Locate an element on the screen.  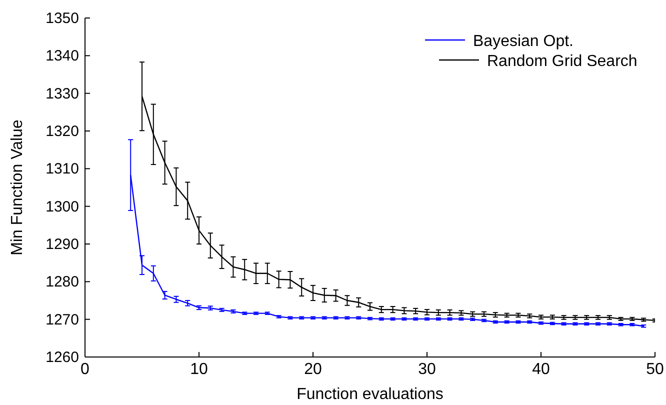
legend-label: Bayesian Opt. is located at coordinates (523, 41).